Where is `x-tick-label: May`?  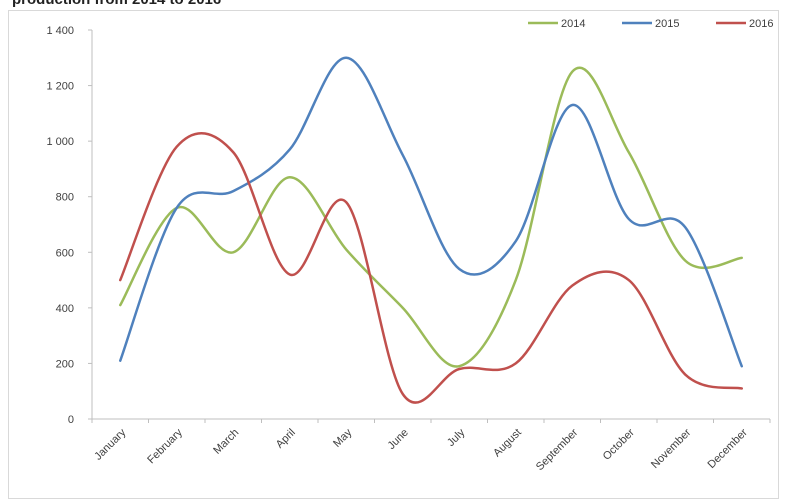 x-tick-label: May is located at coordinates (343, 438).